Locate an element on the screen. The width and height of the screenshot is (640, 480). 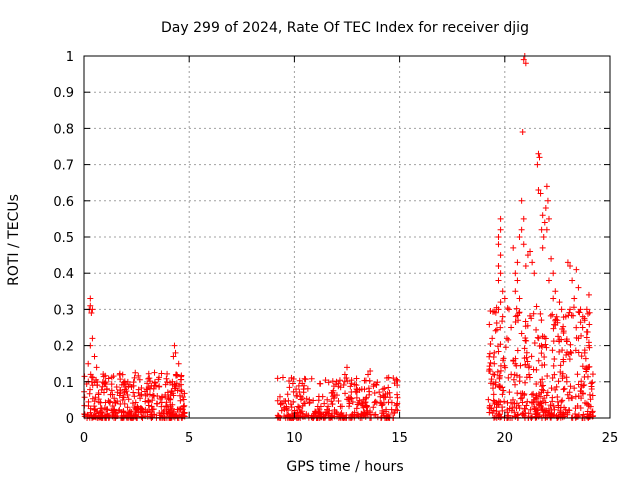
y-tick-label: 0.9 is located at coordinates (63, 93).